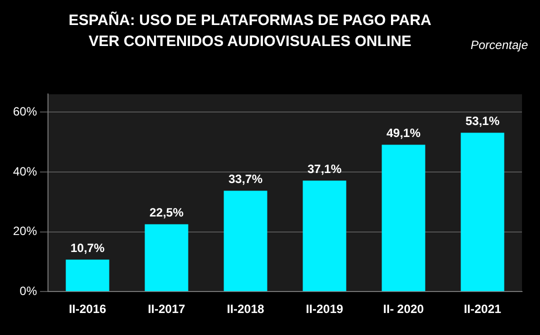  What do you see at coordinates (403, 133) in the screenshot?
I see `data-label: 49,1%` at bounding box center [403, 133].